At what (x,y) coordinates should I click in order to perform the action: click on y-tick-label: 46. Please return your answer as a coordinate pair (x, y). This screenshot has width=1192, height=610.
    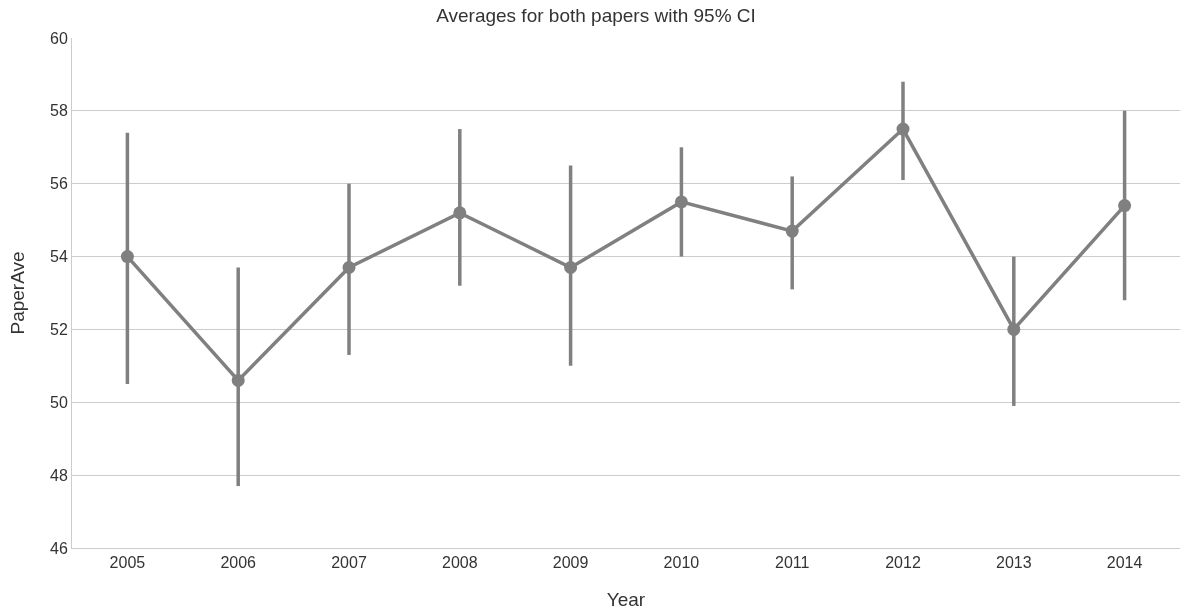
    Looking at the image, I should click on (59, 548).